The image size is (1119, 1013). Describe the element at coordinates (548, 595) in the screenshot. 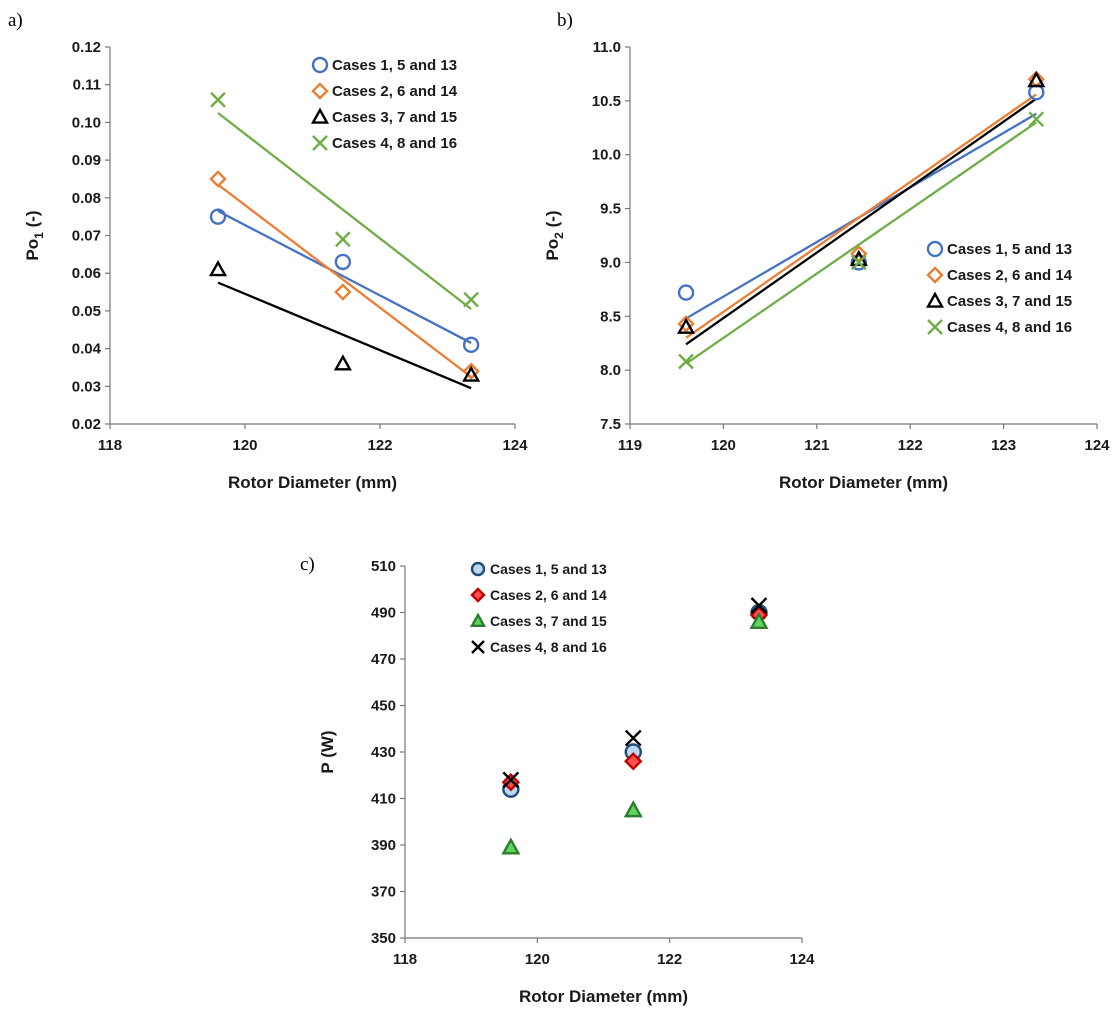

I see `chart-c-legend-label-2: Cases 2, 6 and 14` at that location.